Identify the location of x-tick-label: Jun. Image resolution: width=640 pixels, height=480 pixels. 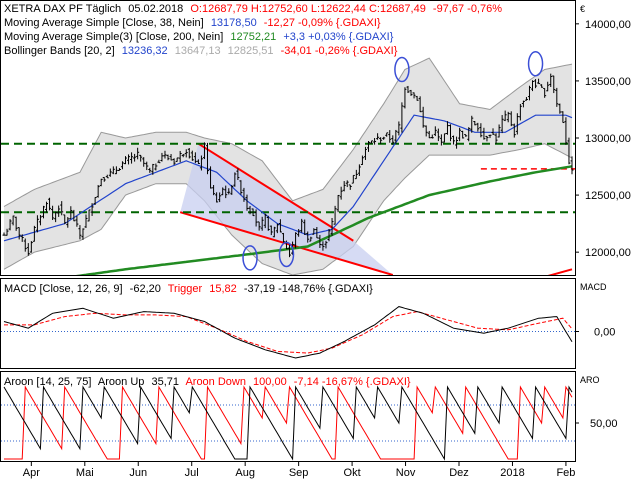
(138, 473).